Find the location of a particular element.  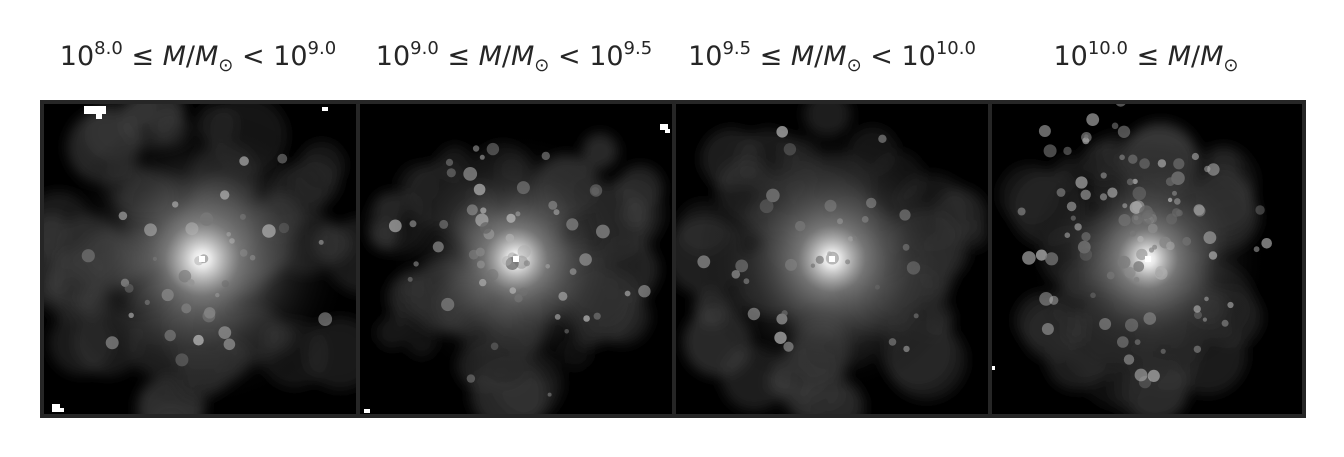

subhalo-clumps is located at coordinates (207, 260).